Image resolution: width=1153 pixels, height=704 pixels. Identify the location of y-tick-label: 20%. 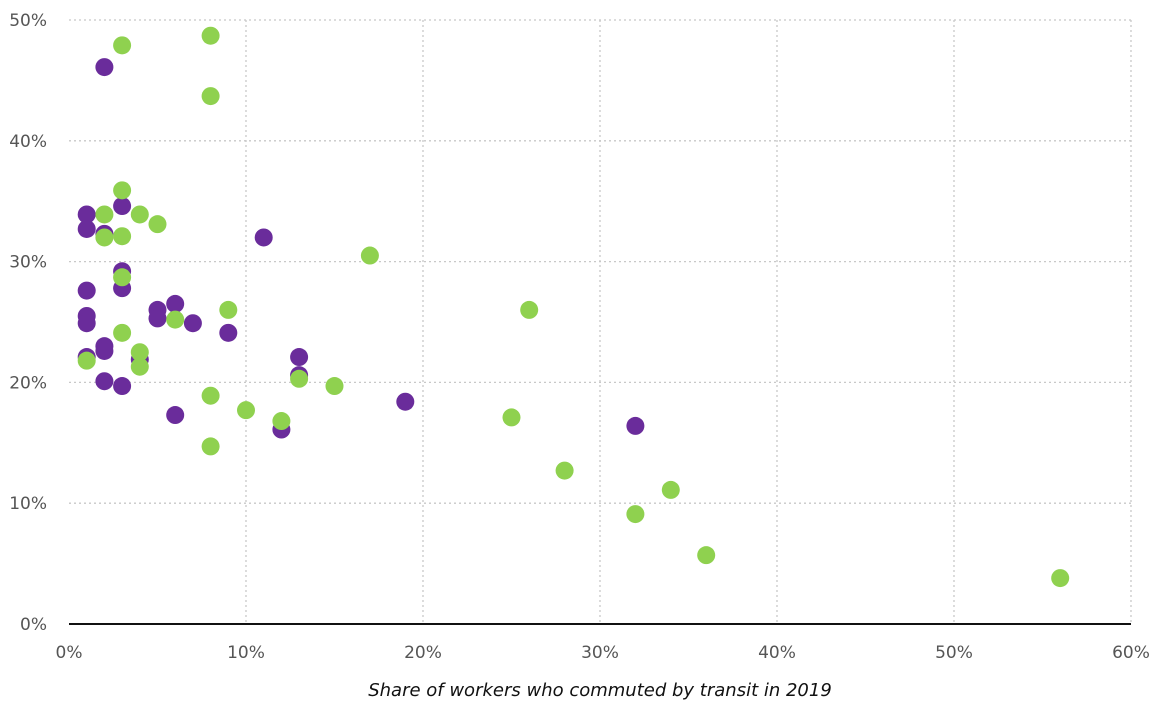
(28, 383).